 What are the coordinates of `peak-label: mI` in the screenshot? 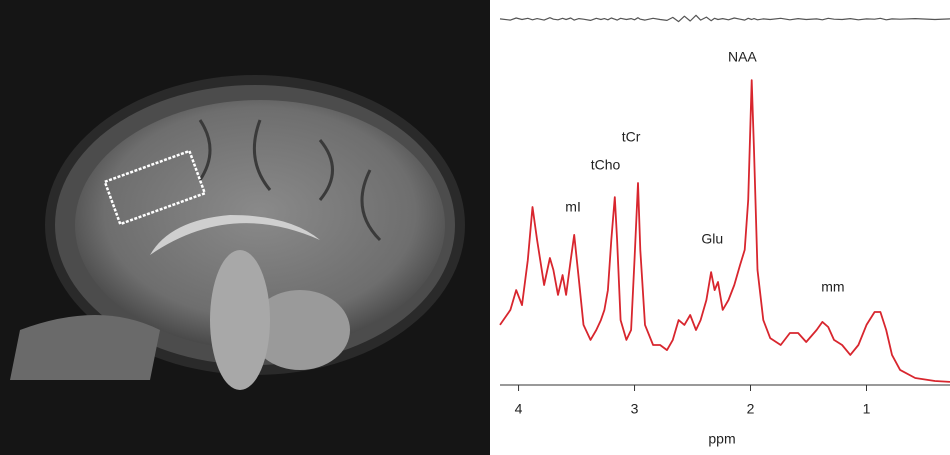 It's located at (573, 207).